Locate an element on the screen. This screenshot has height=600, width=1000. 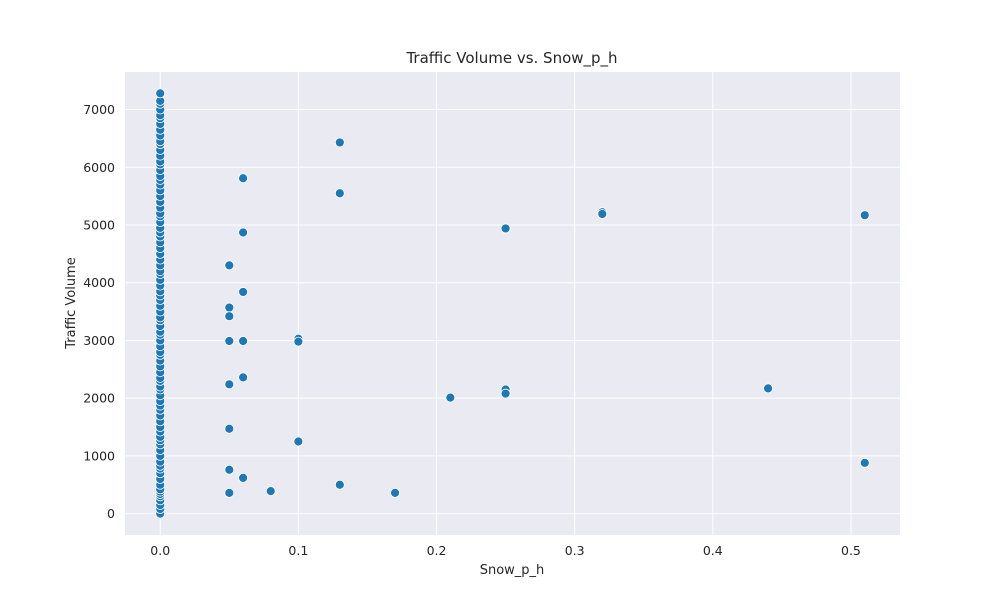
y-tick-label: 4000 is located at coordinates (99, 282).